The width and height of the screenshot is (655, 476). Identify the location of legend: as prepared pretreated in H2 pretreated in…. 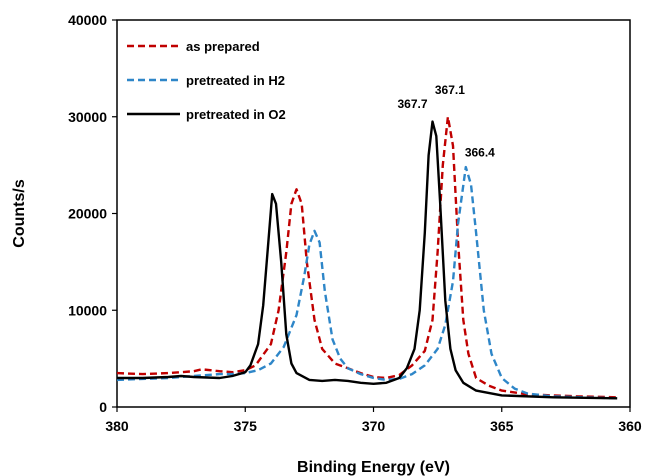
(206, 80).